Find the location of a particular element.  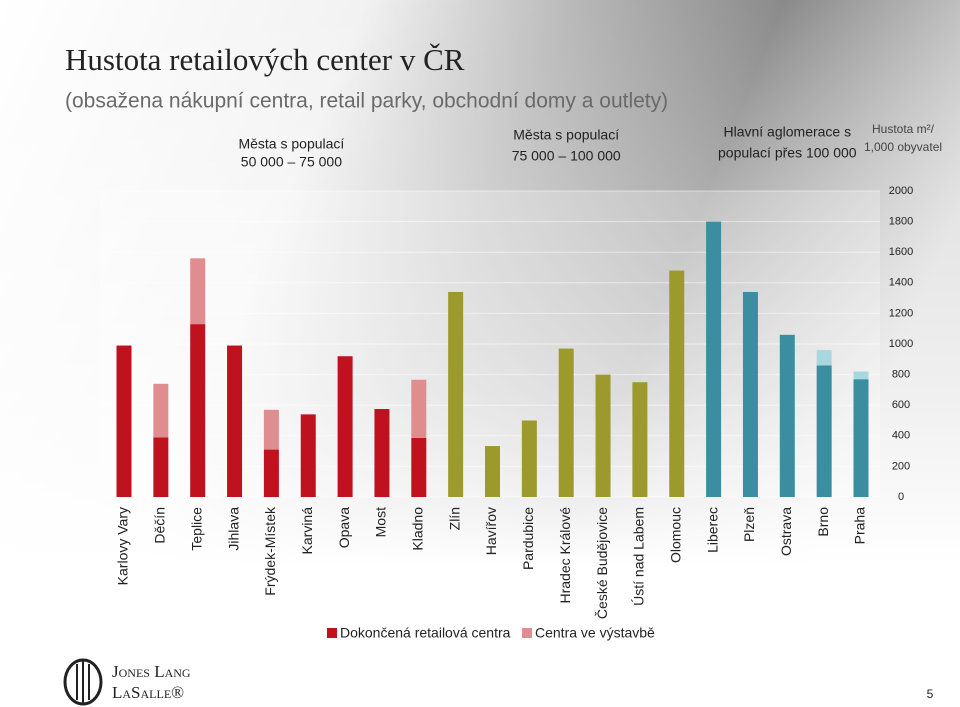

y-tick-label: 400 is located at coordinates (901, 436).